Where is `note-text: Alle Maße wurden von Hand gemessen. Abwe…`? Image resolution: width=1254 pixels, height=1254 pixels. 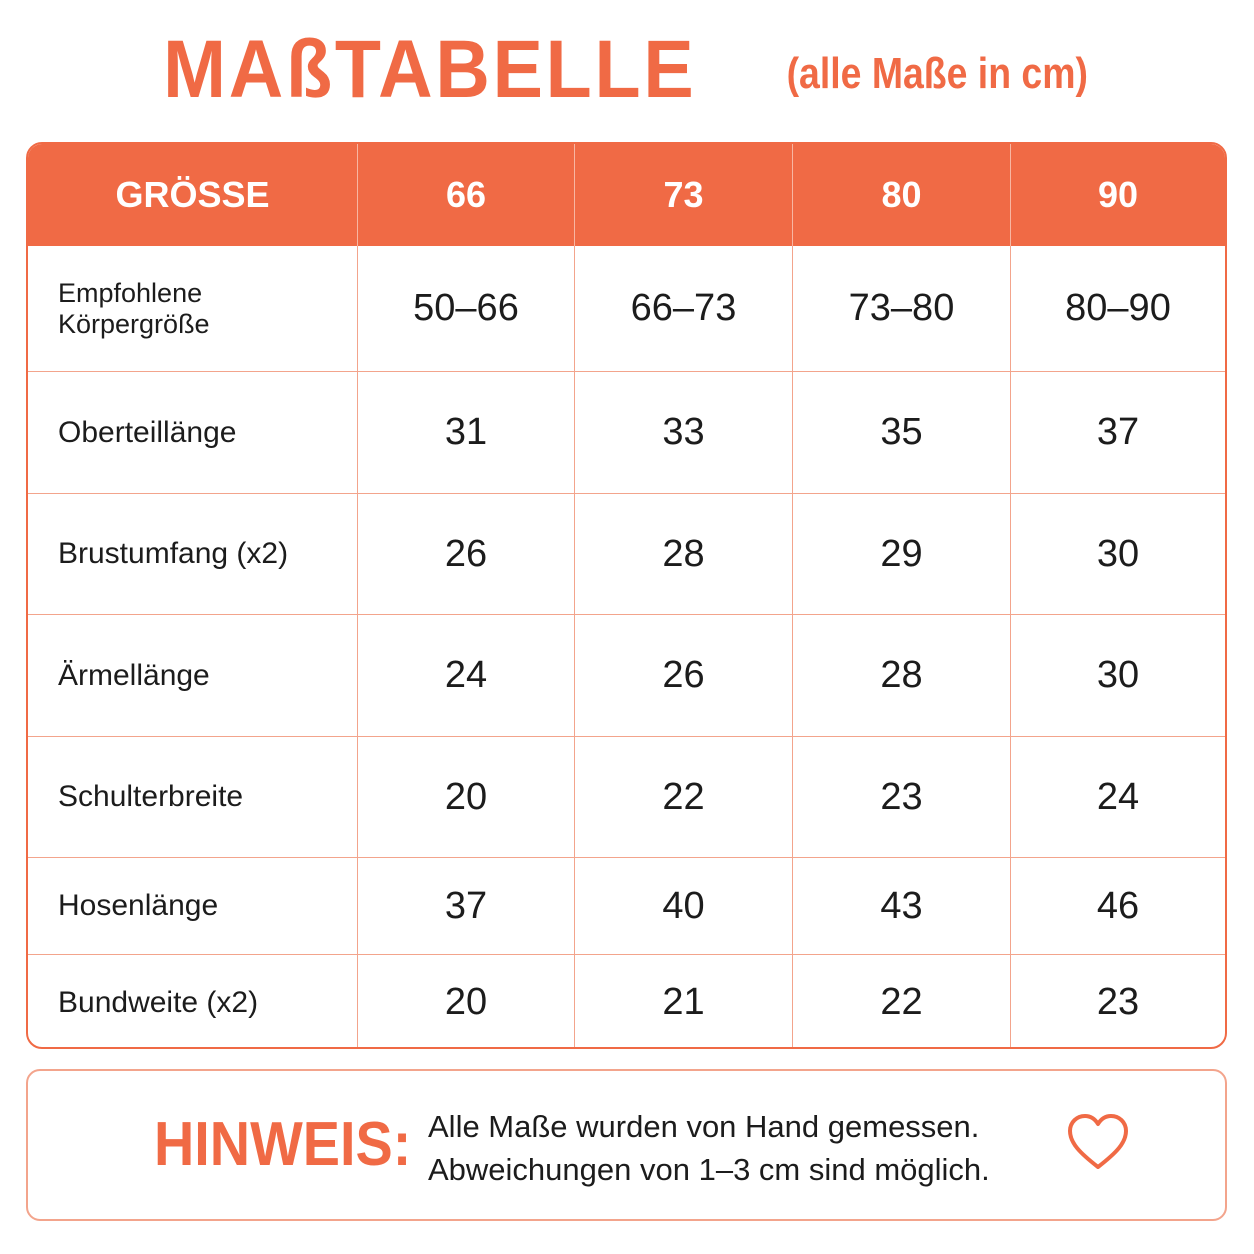 note-text: Alle Maße wurden von Hand gemessen. Abwe… is located at coordinates (709, 1148).